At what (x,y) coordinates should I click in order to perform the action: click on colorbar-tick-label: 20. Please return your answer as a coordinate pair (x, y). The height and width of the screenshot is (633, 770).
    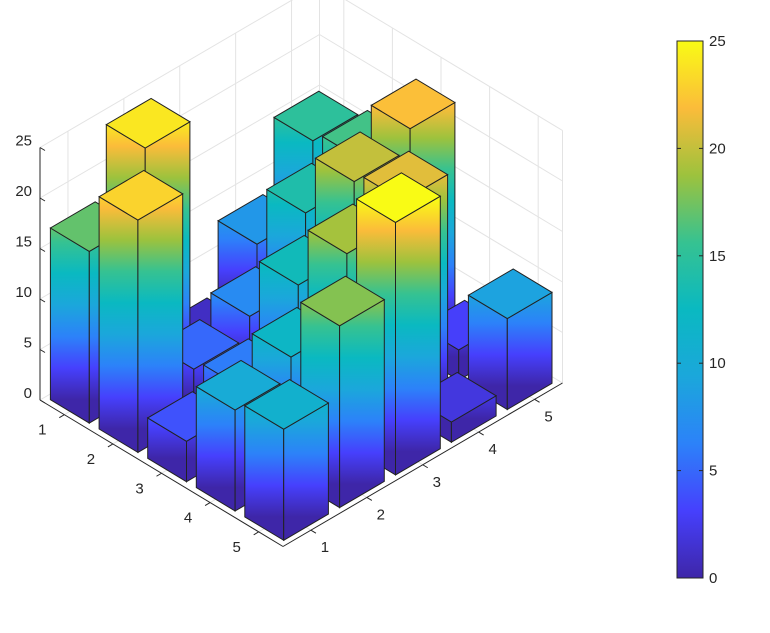
    Looking at the image, I should click on (717, 148).